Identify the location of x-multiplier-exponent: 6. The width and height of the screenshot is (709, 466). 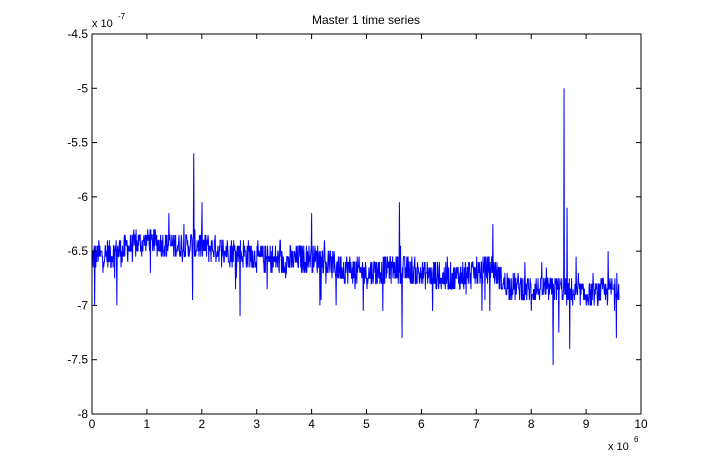
(636, 439).